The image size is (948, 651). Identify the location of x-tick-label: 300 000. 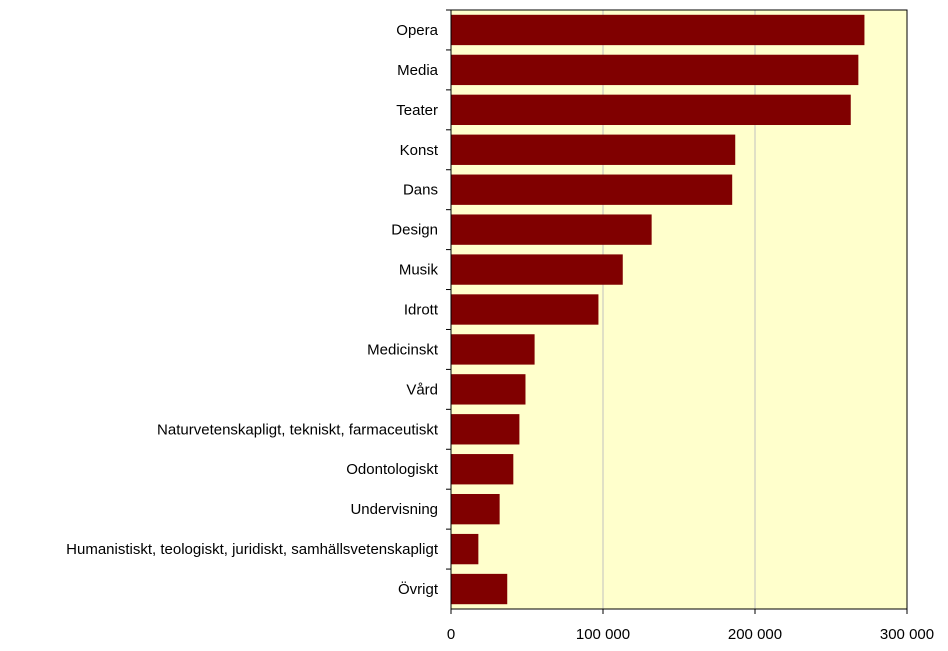
(907, 634).